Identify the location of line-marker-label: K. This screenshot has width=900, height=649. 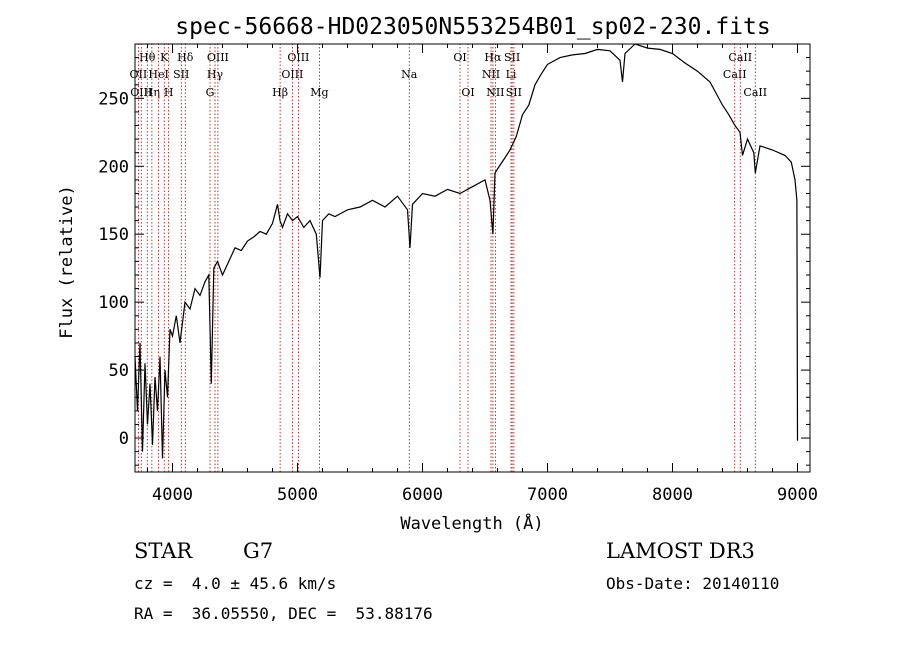
(164, 57).